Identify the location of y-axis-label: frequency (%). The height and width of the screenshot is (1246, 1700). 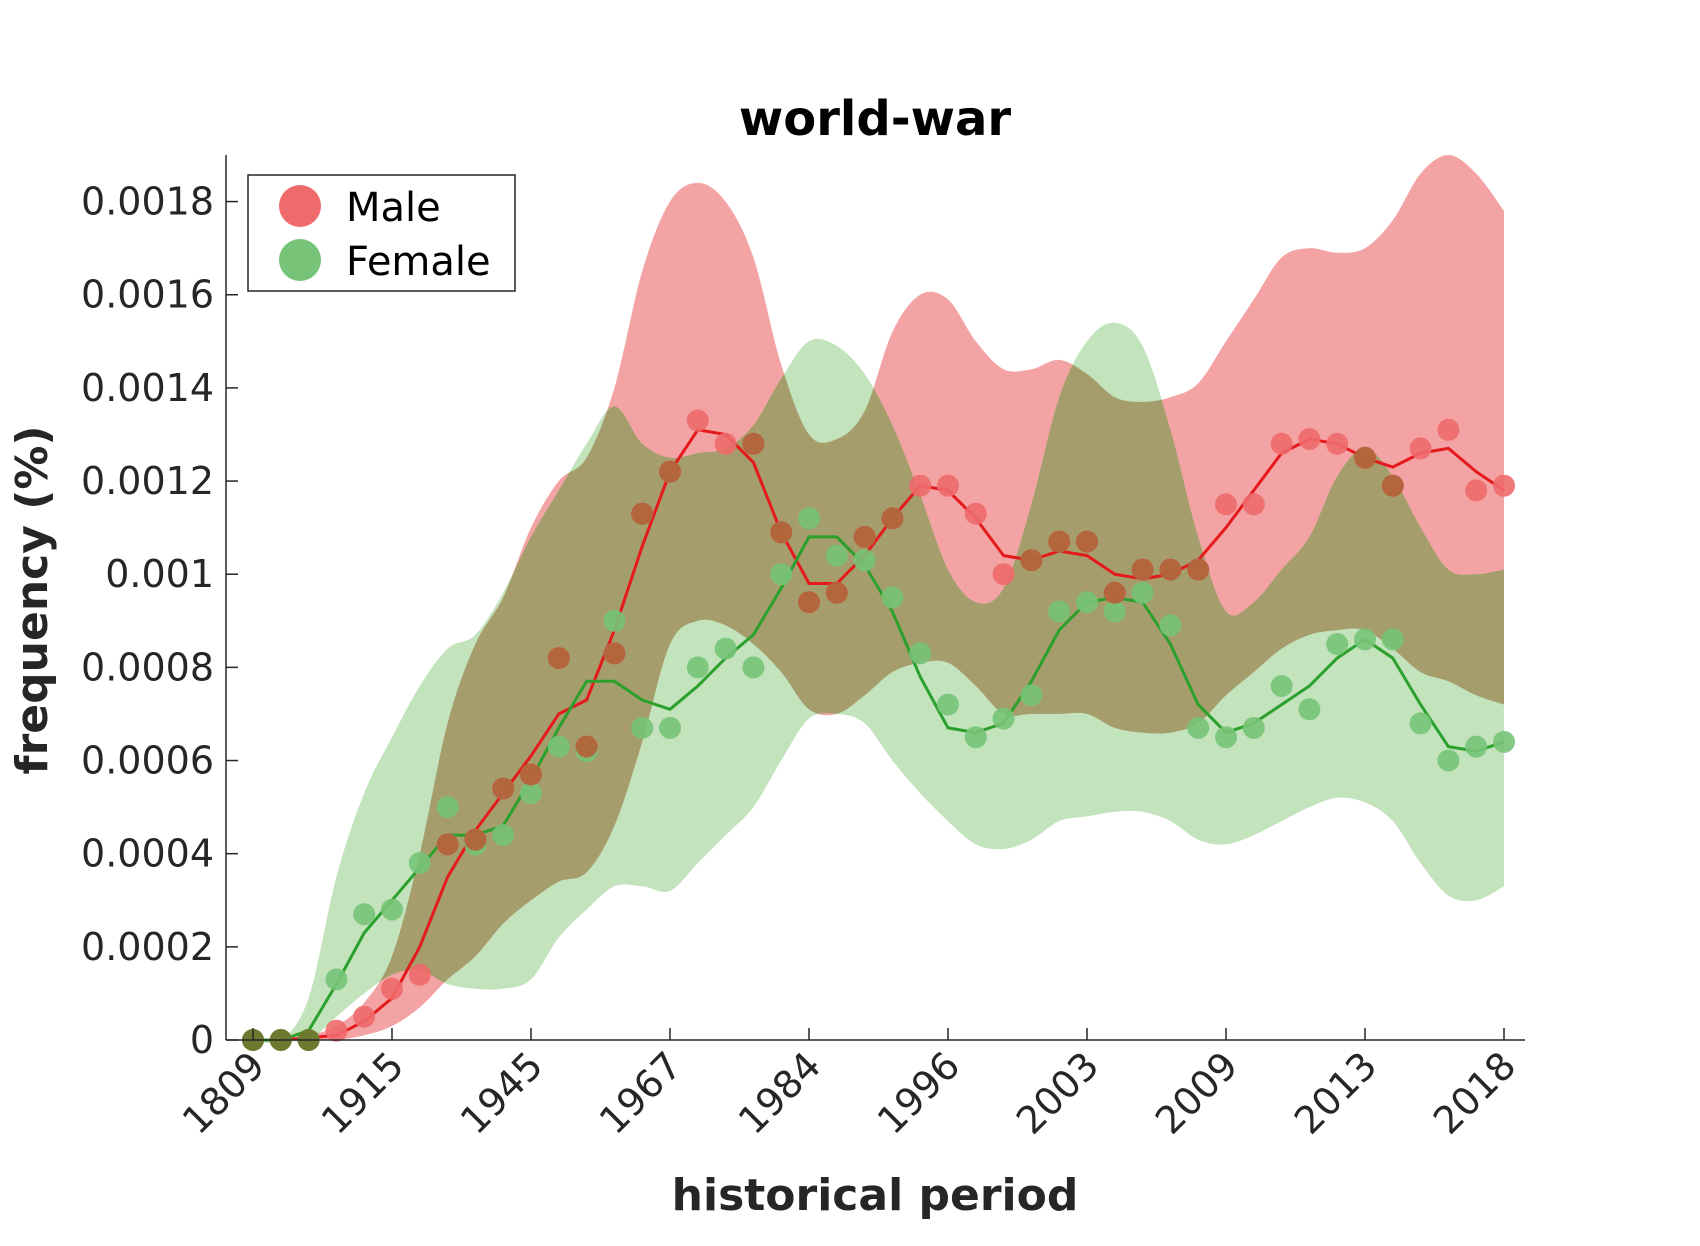
(32, 599).